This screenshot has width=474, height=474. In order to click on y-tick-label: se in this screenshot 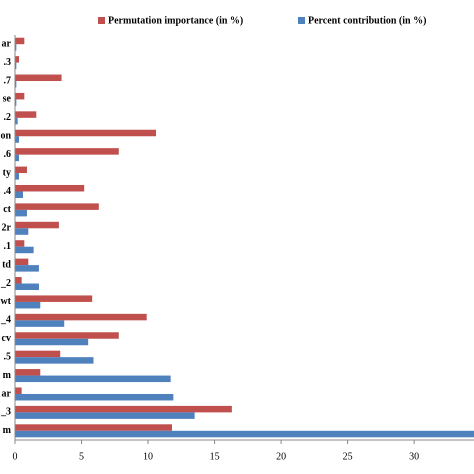, I will do `click(7, 99)`.